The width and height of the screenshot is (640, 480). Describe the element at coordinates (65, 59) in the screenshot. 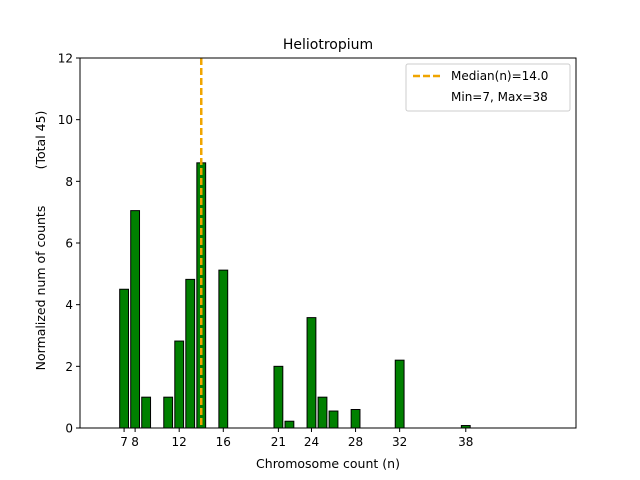

I see `y-tick-label-12: 12` at that location.